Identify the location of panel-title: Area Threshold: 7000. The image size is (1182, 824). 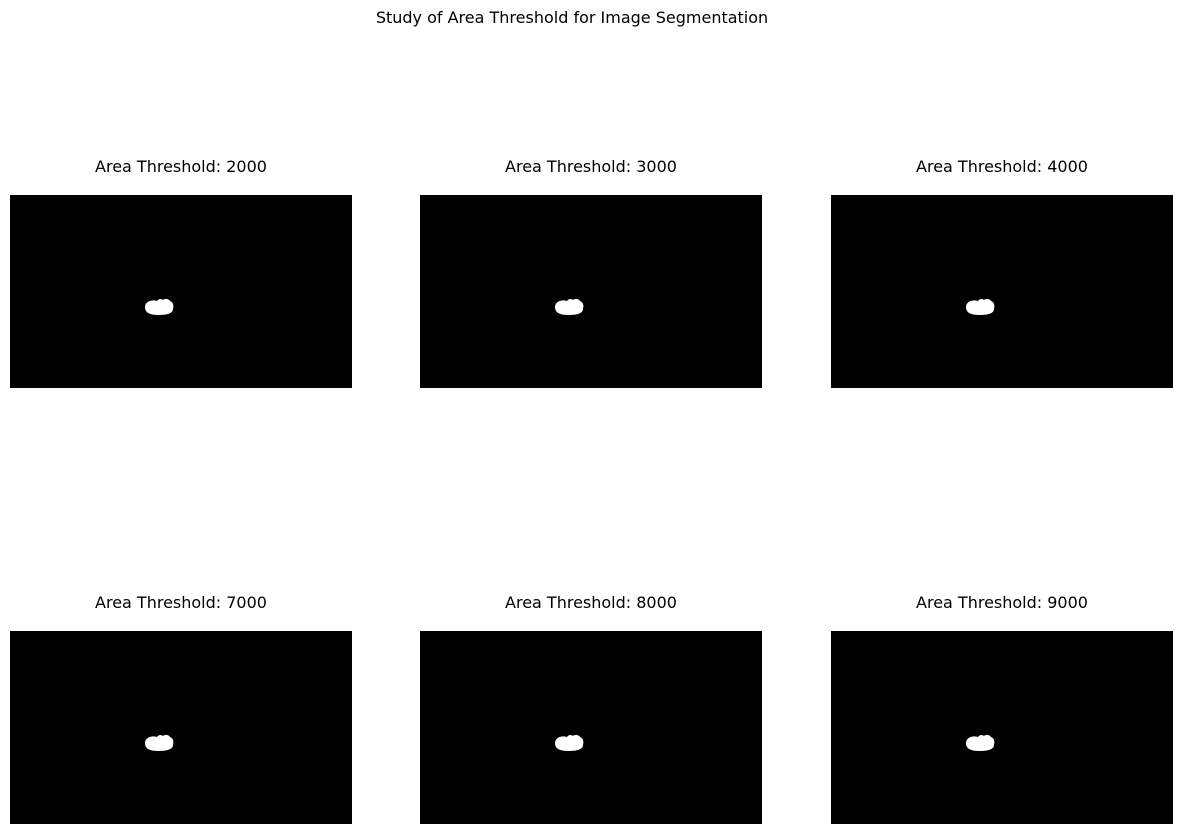
(181, 602).